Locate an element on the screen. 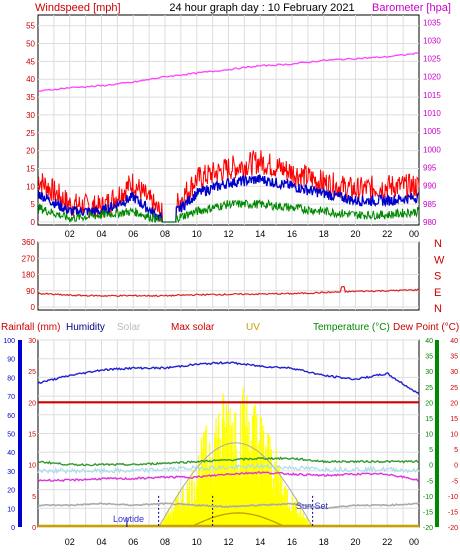 The width and height of the screenshot is (460, 554). direction-tick-label: 0 is located at coordinates (33, 307).